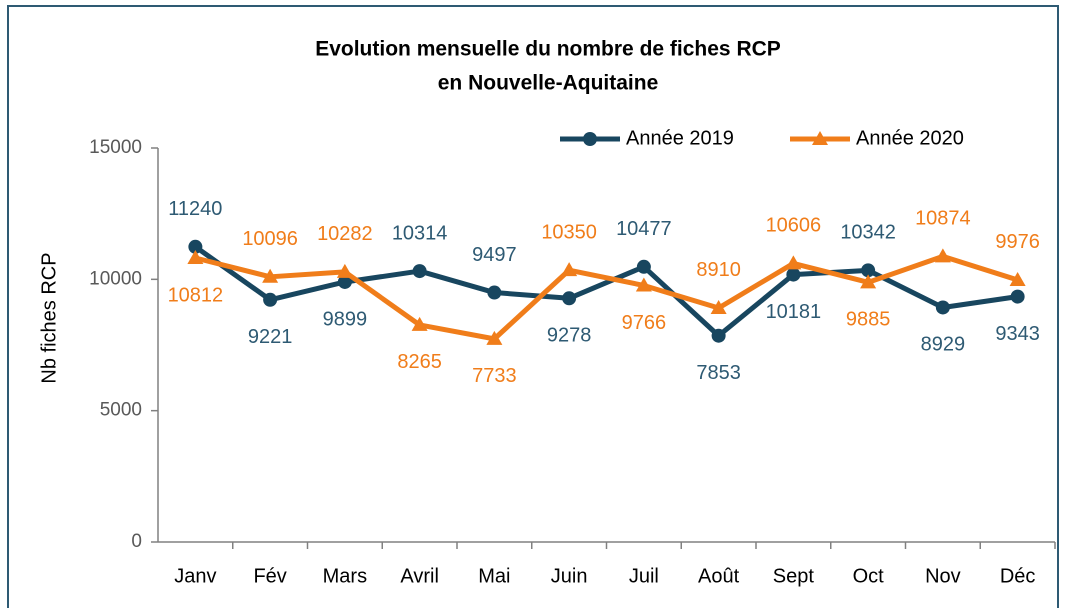  Describe the element at coordinates (269, 576) in the screenshot. I see `x-tick-label: Fév` at that location.